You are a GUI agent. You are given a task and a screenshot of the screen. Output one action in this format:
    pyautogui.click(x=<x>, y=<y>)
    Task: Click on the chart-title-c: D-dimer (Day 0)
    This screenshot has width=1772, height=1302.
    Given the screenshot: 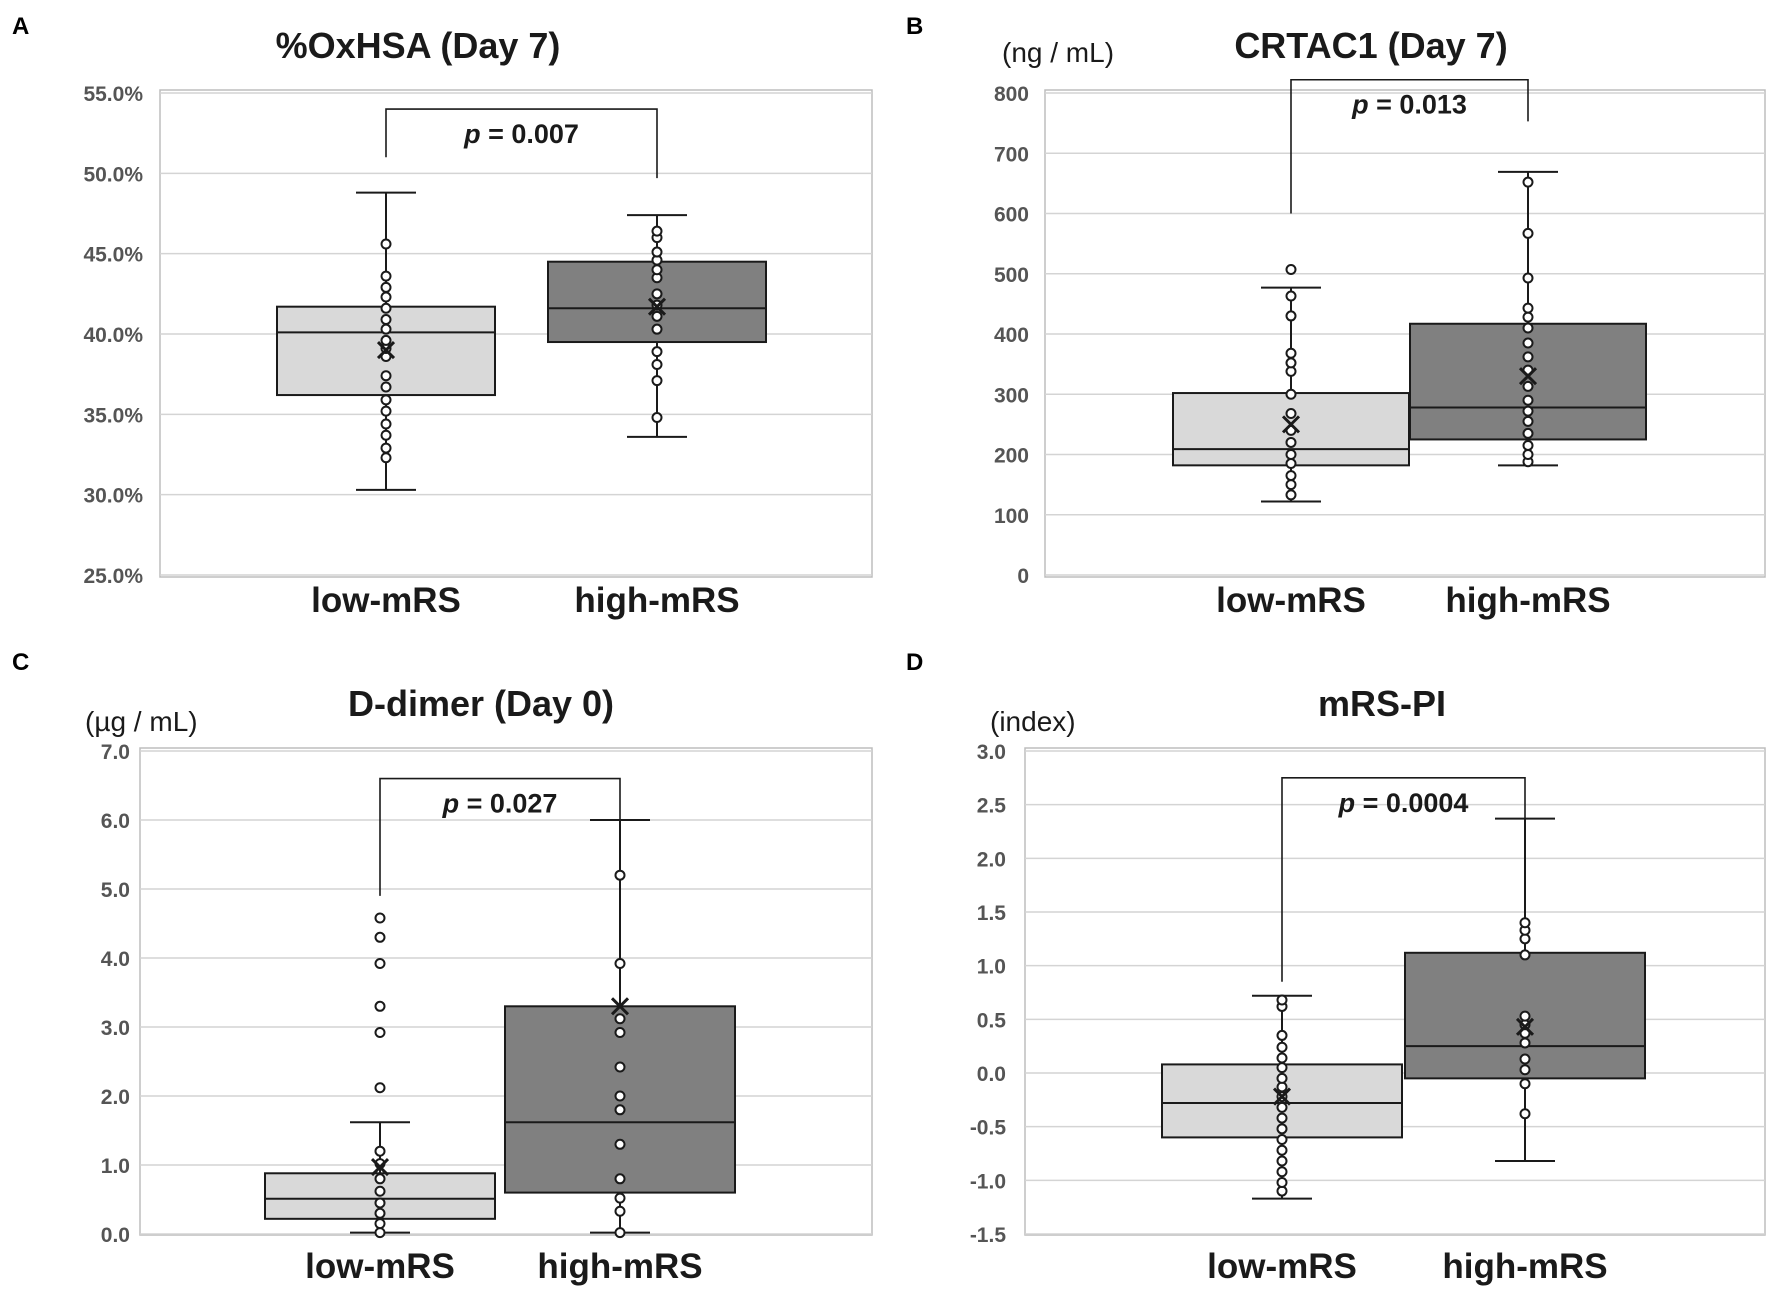 What is the action you would take?
    pyautogui.click(x=481, y=703)
    